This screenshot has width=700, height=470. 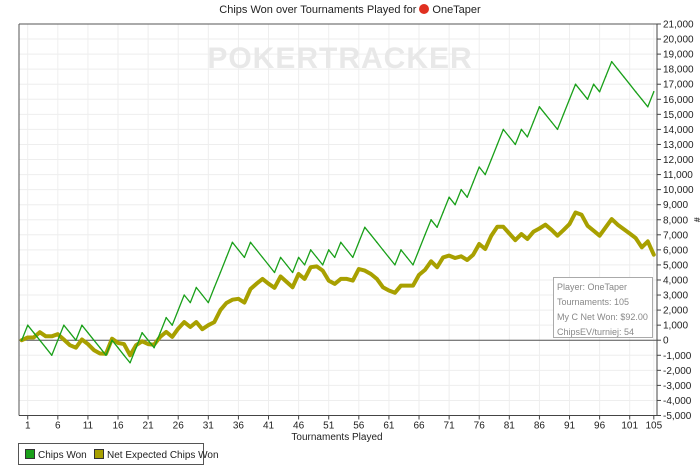 What do you see at coordinates (269, 426) in the screenshot?
I see `x-tick-label: 41` at bounding box center [269, 426].